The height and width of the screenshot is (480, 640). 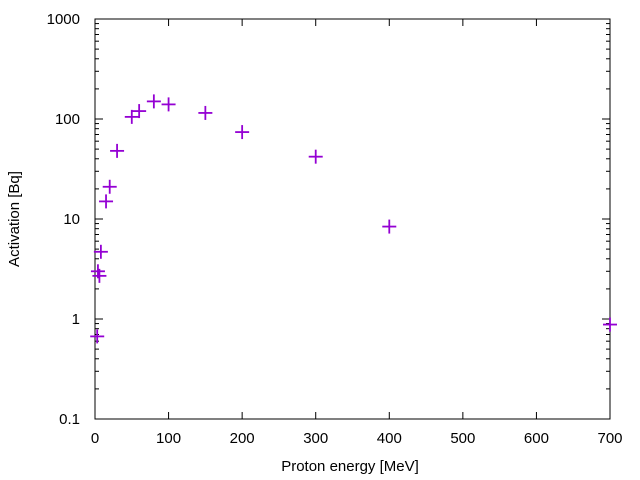 I want to click on y-tick-label: 1000, so click(x=63, y=19).